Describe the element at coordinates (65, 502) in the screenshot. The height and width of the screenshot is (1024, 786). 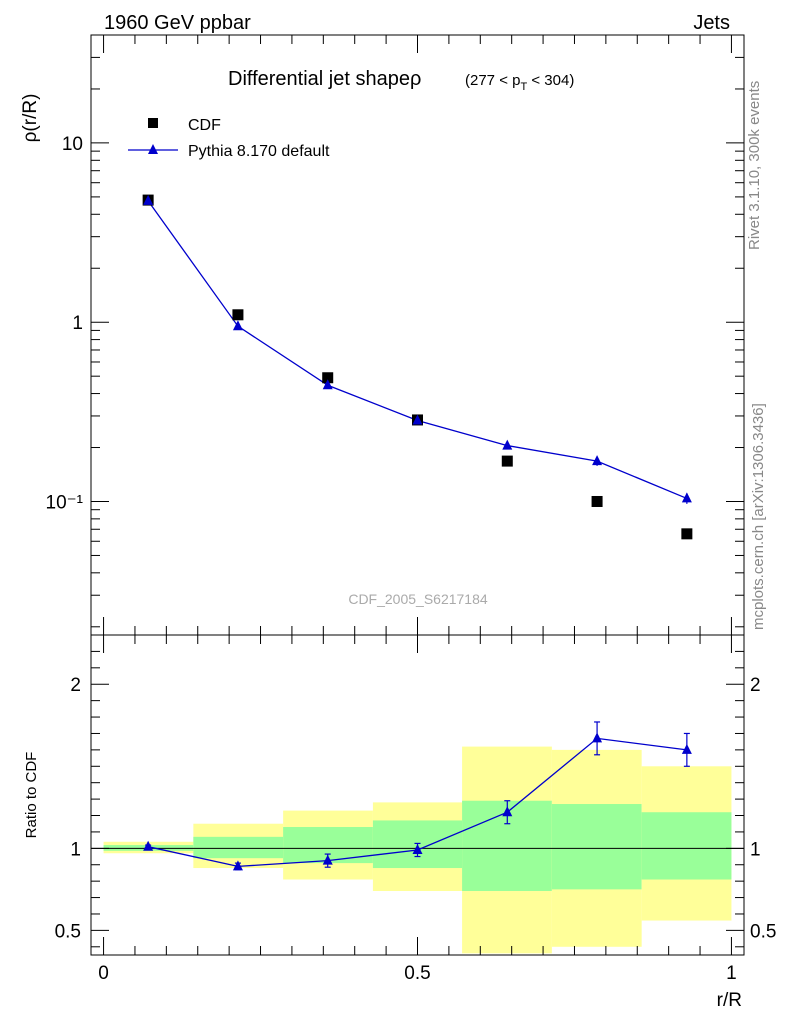
I see `main-ytick-label: 10⁻¹` at that location.